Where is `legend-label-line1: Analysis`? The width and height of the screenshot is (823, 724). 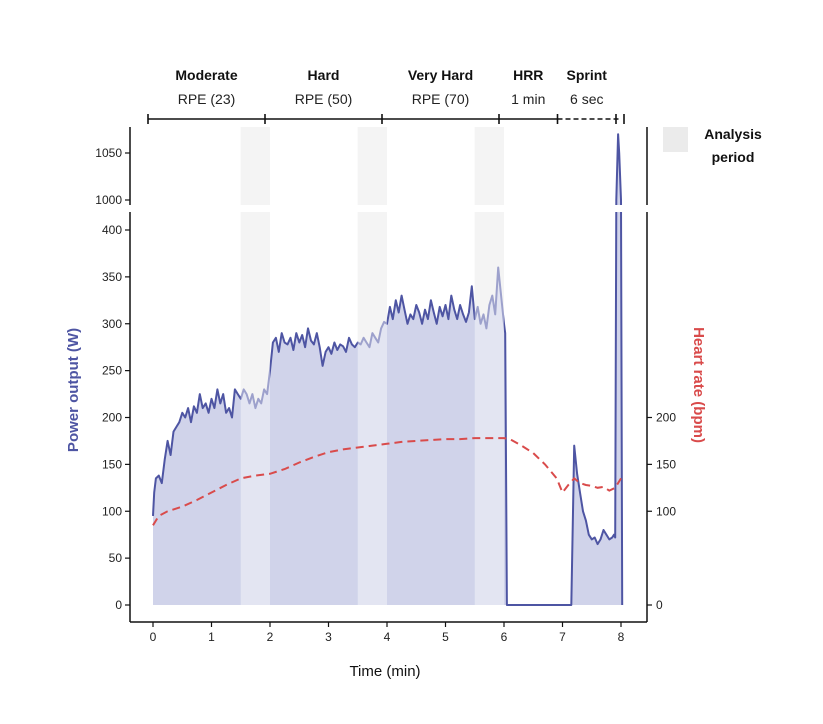 legend-label-line1: Analysis is located at coordinates (733, 134).